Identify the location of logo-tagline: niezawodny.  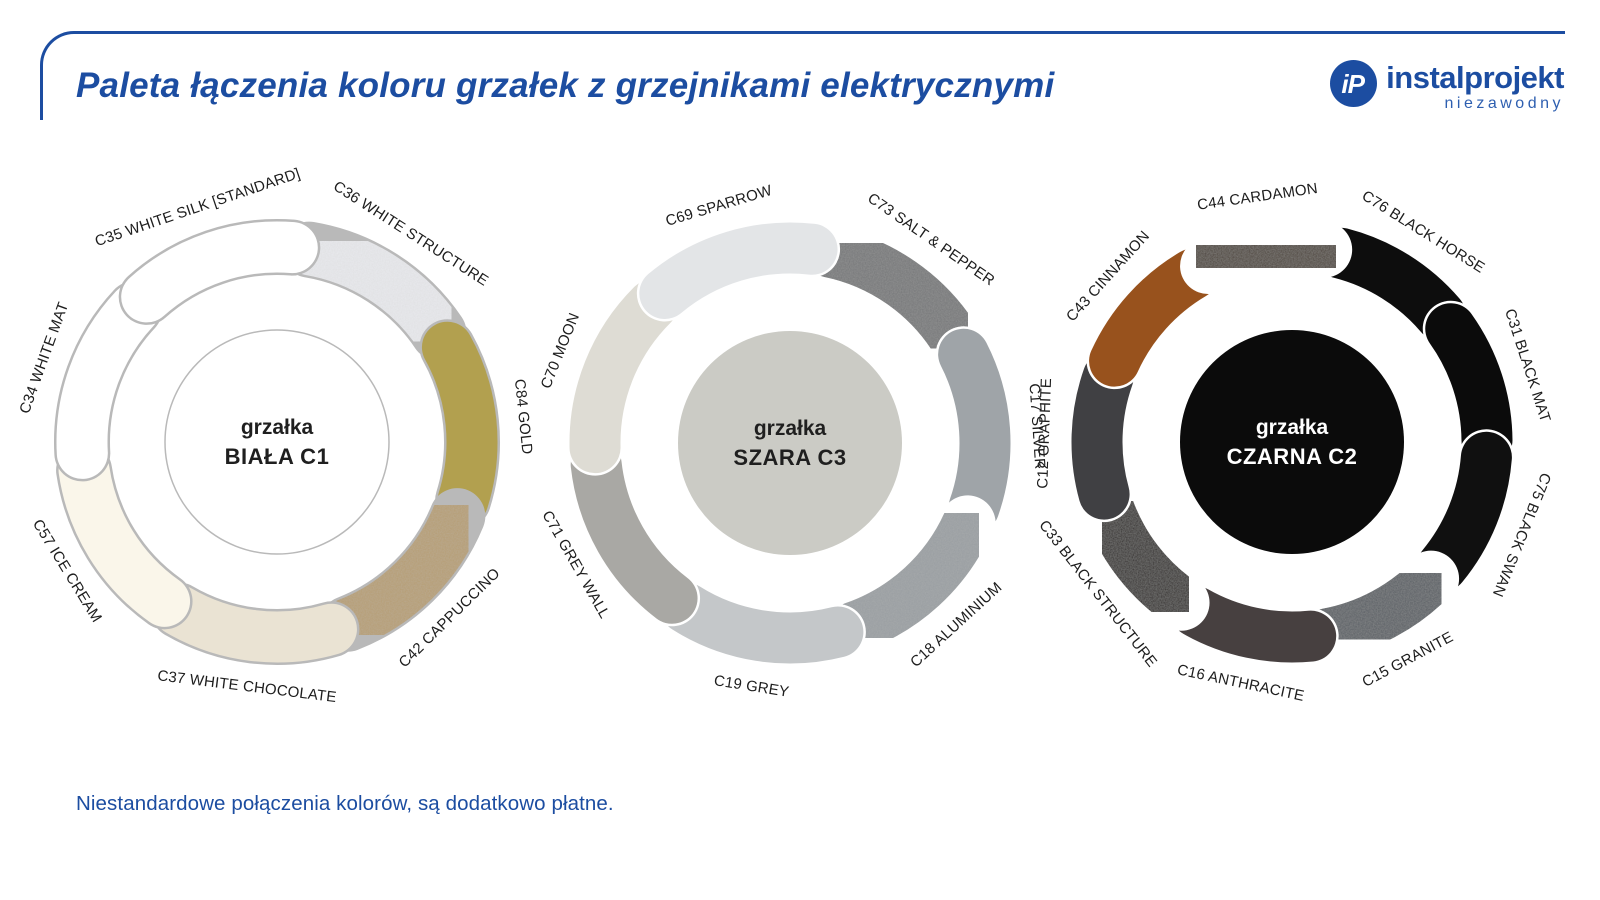
(1504, 103).